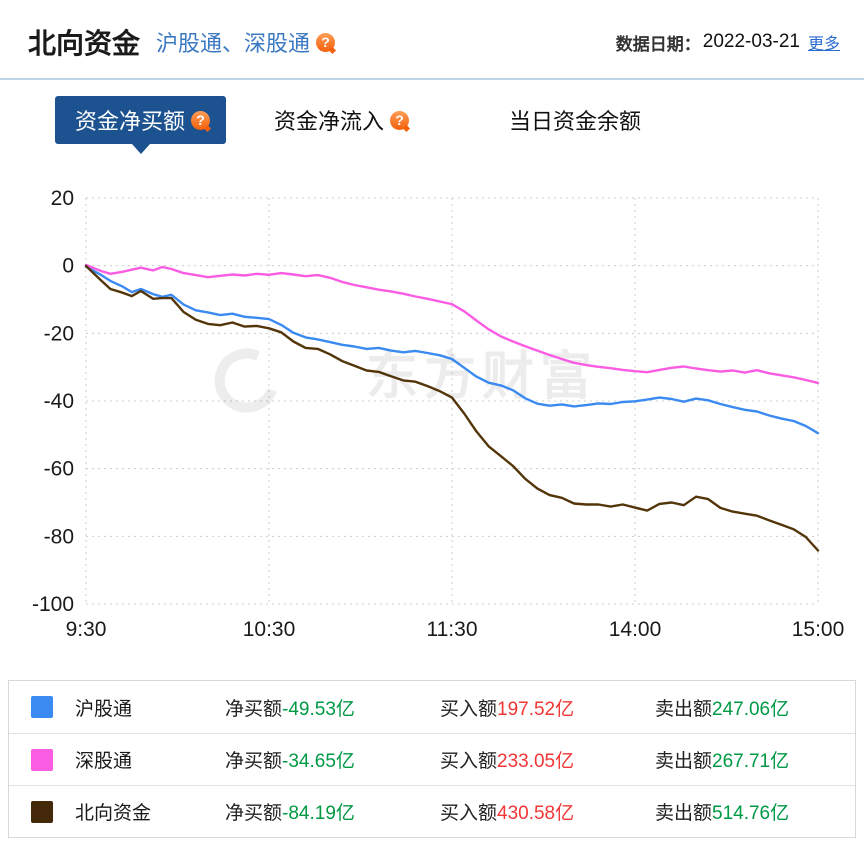  What do you see at coordinates (68, 266) in the screenshot?
I see `svg-text: 0` at bounding box center [68, 266].